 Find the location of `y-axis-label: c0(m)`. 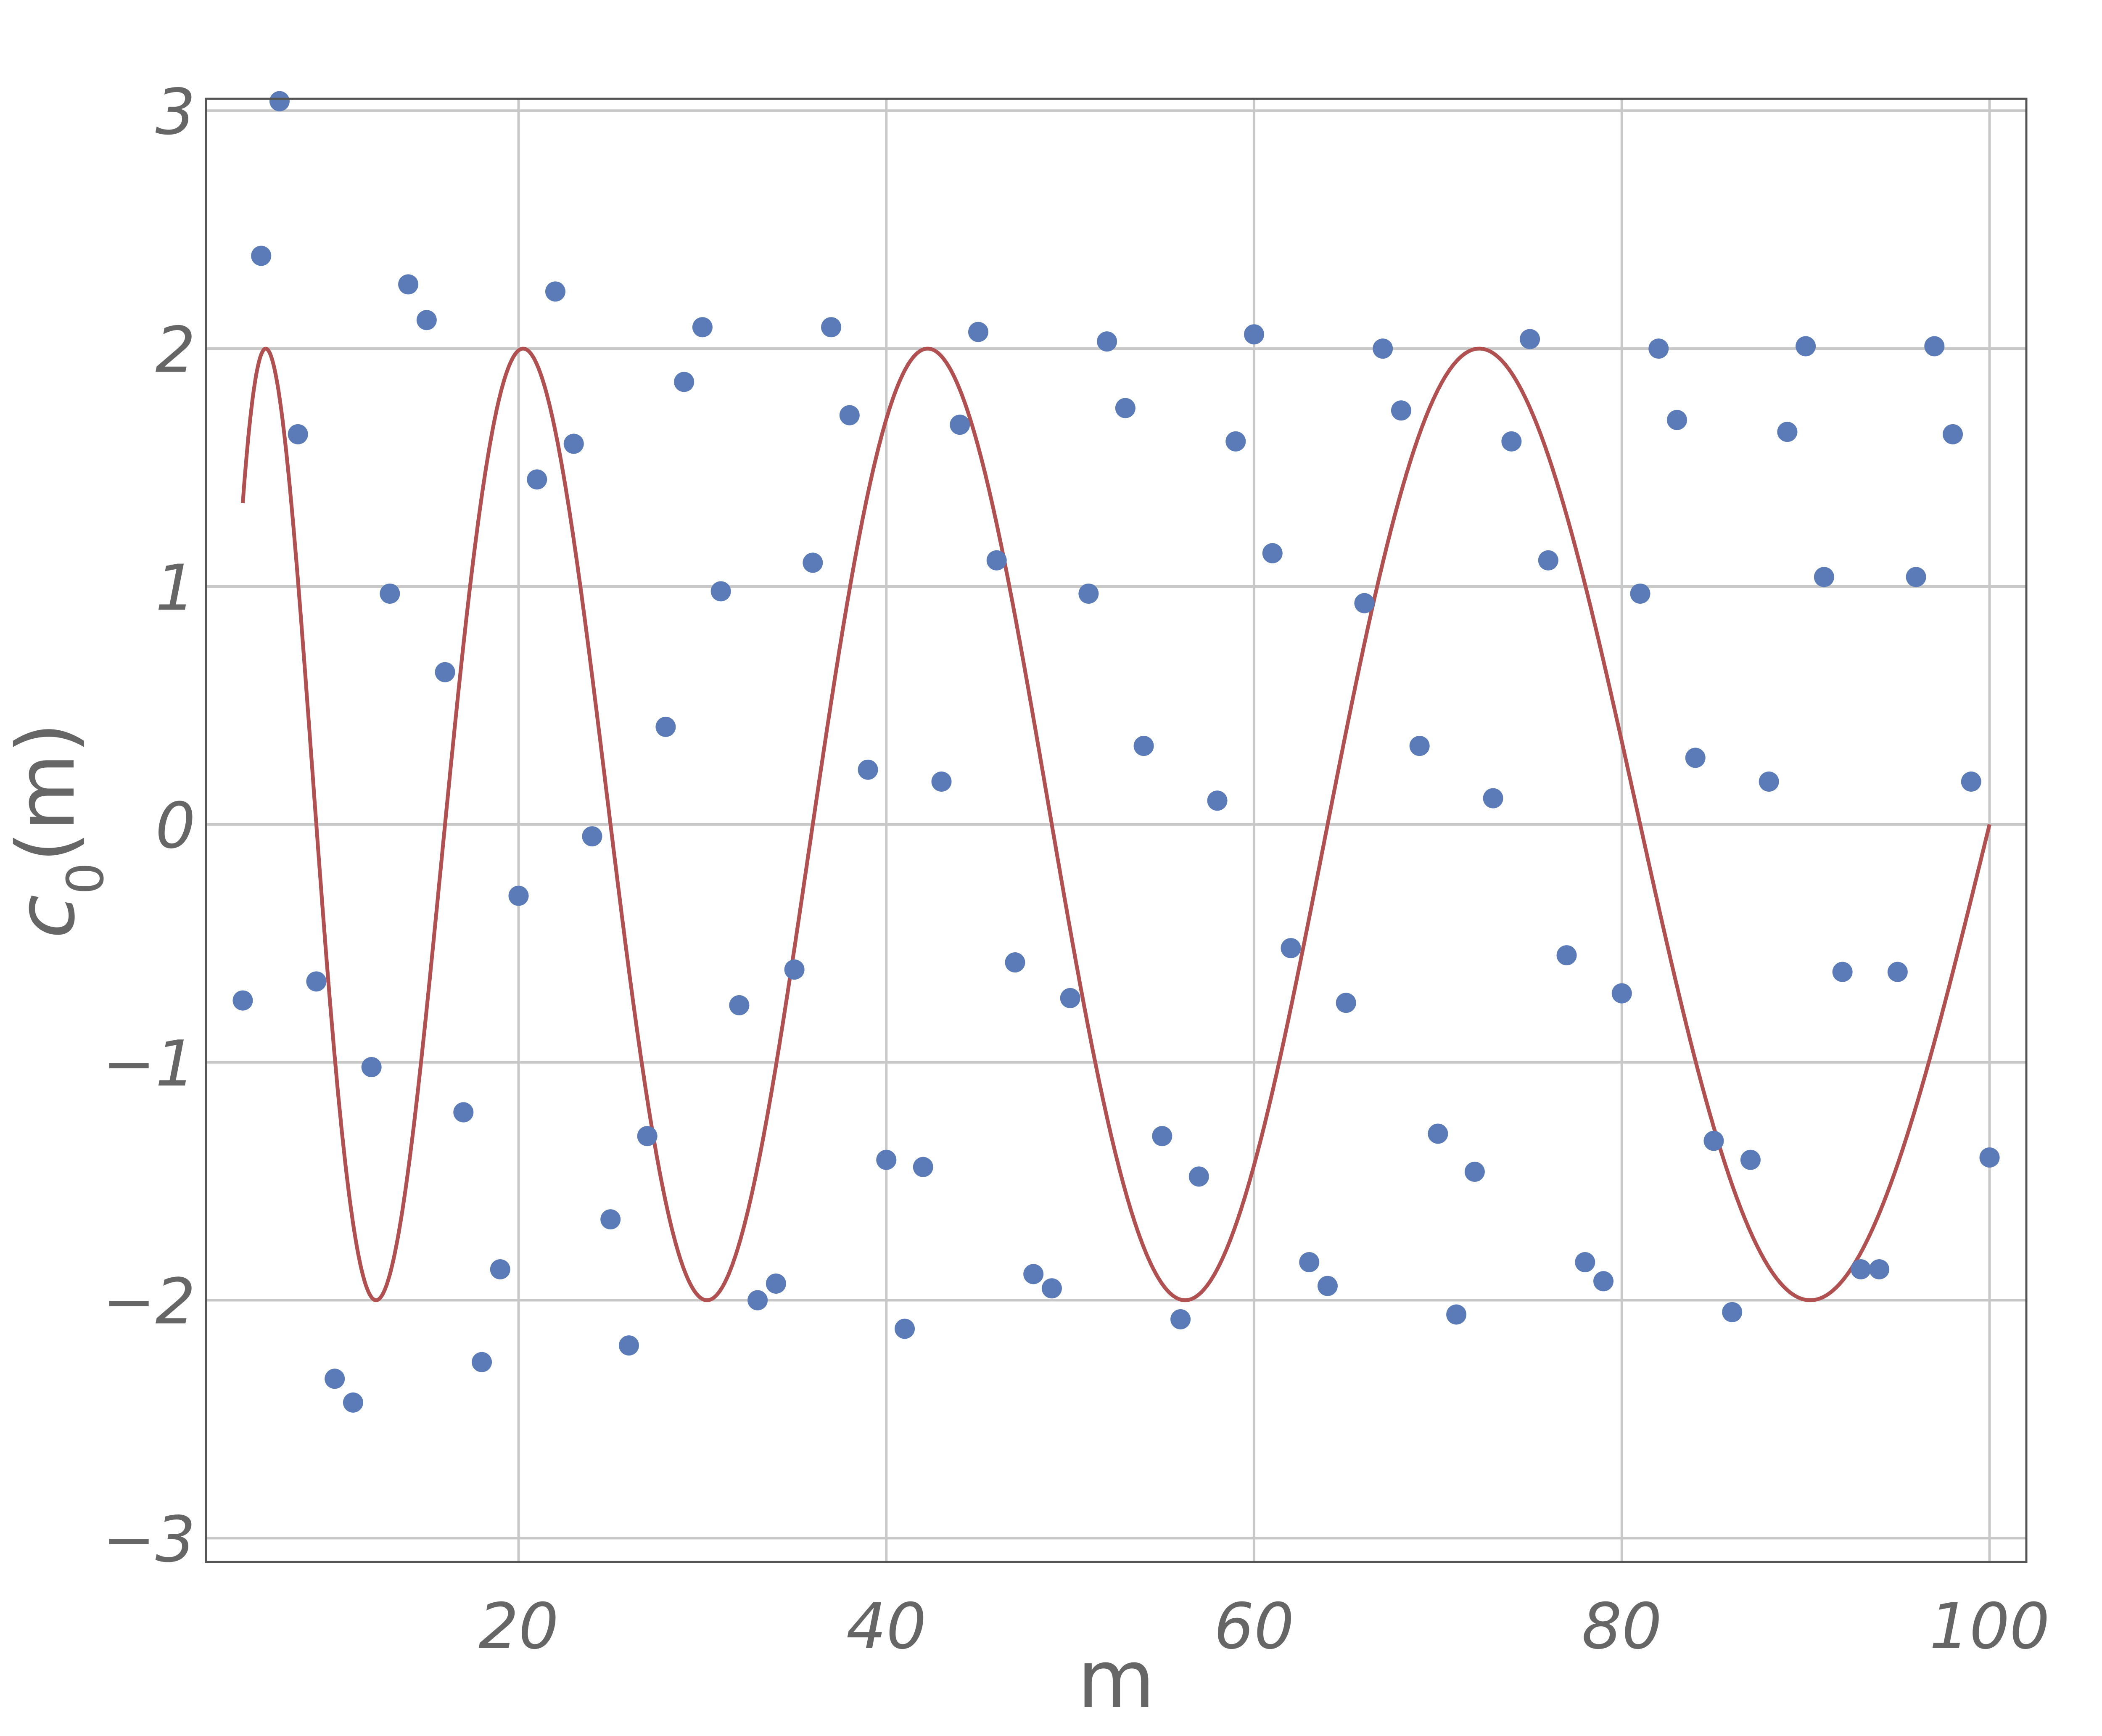

y-axis-label: c0(m) is located at coordinates (57, 830).